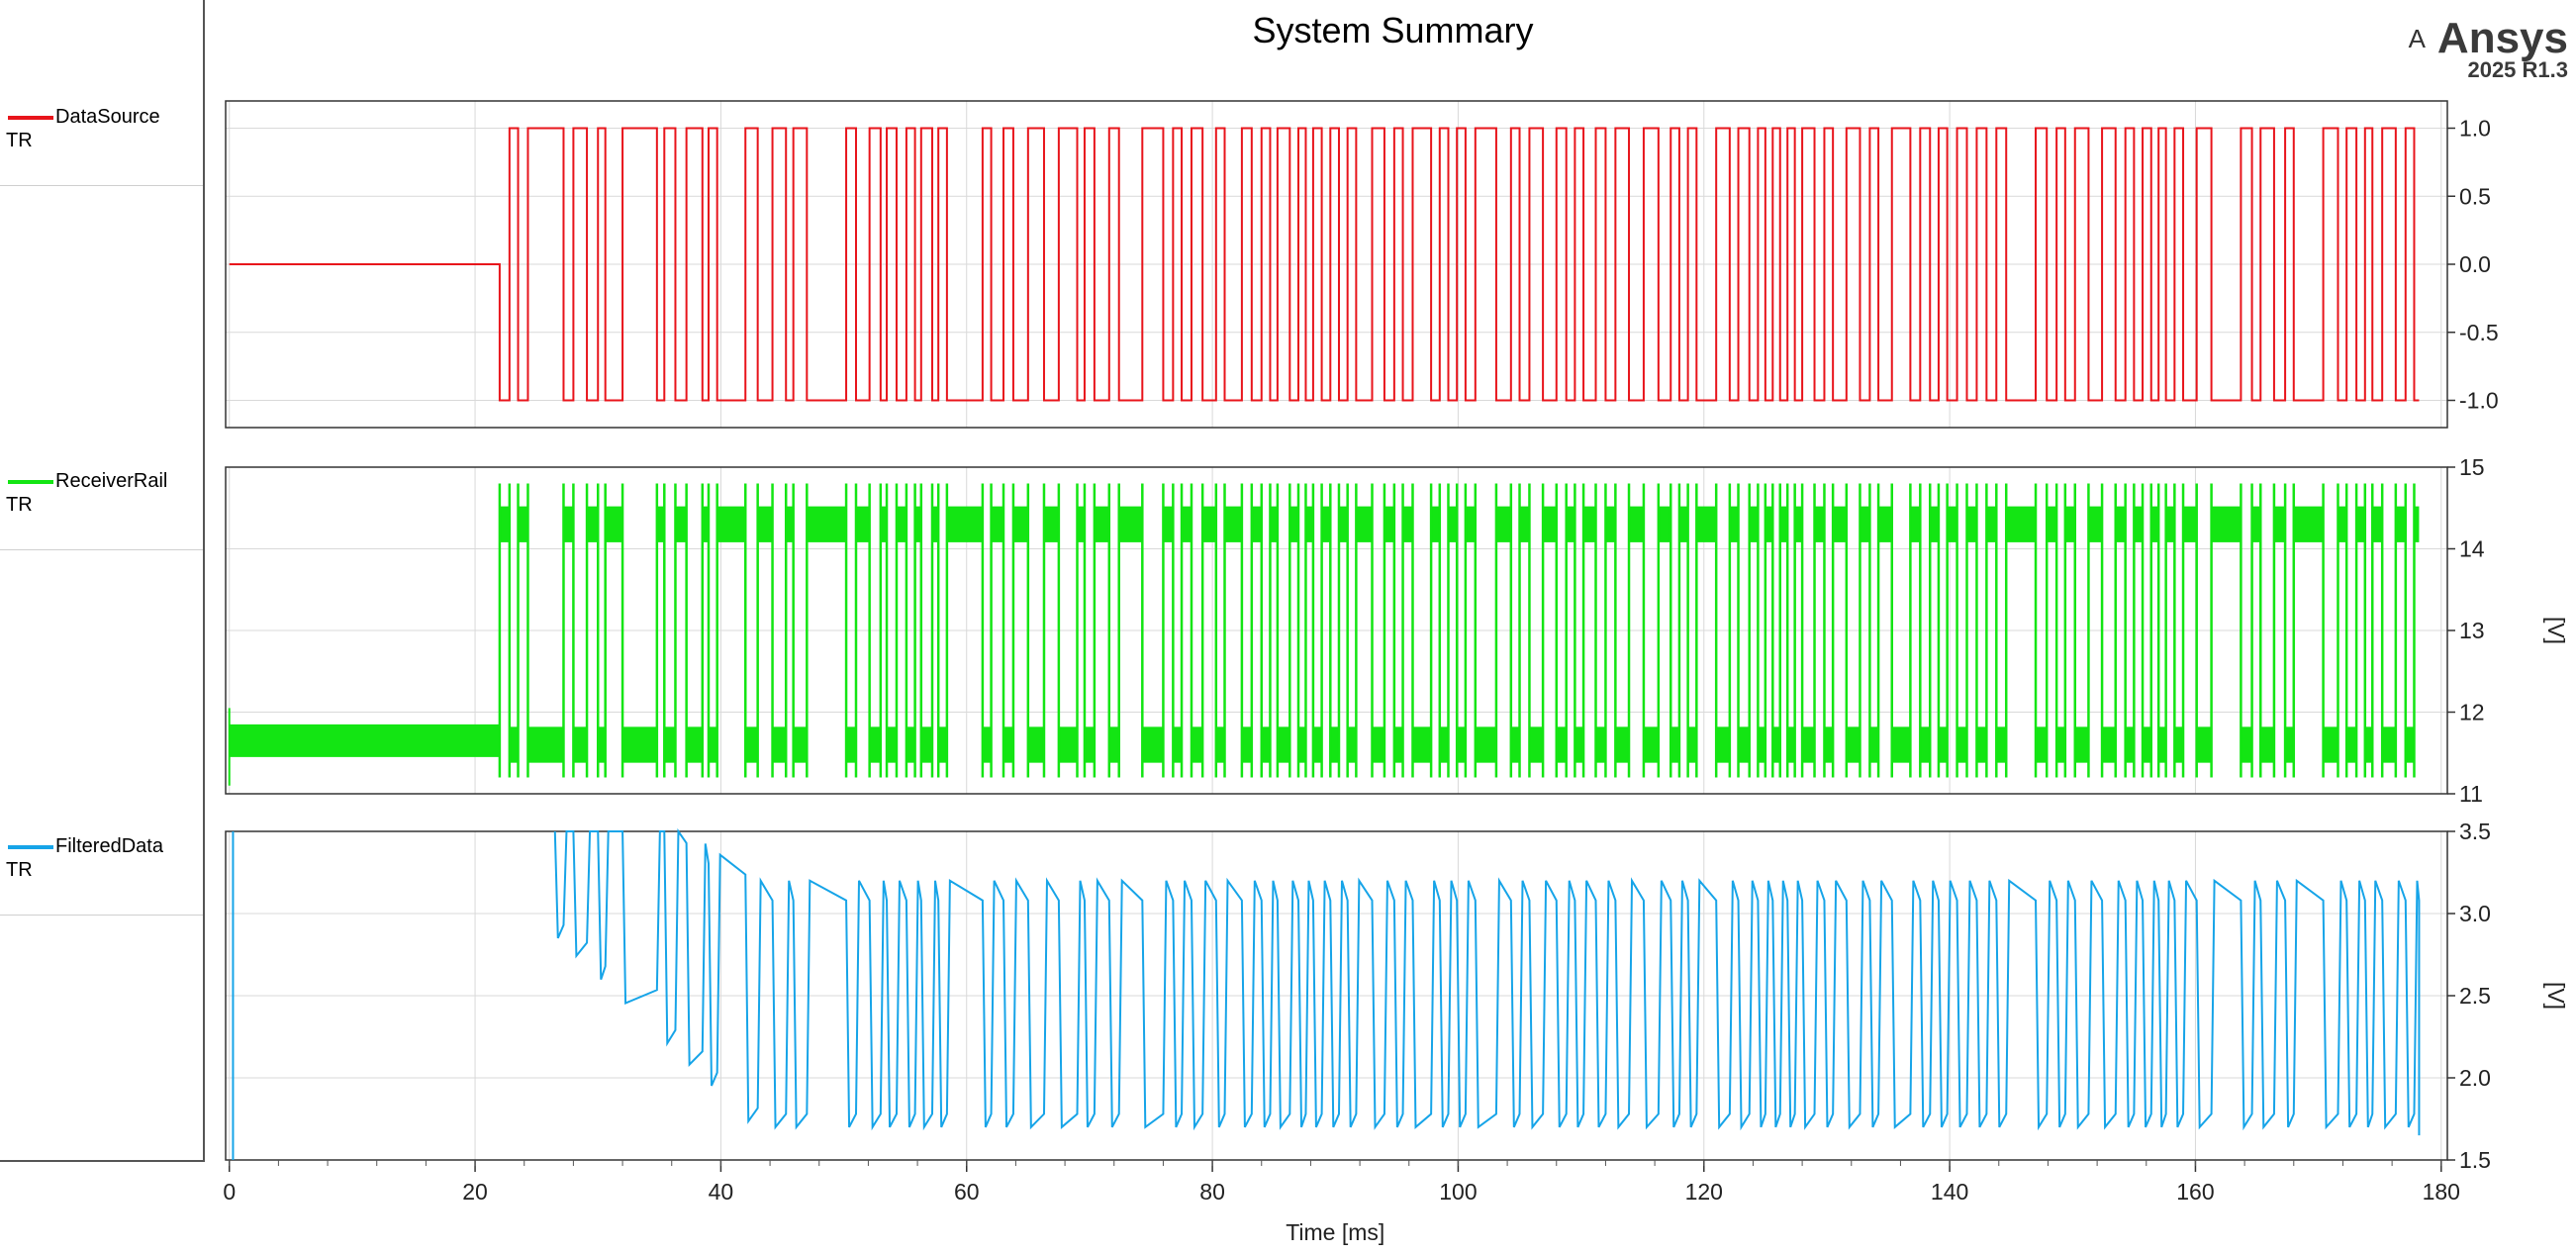 Image resolution: width=2576 pixels, height=1255 pixels. What do you see at coordinates (101, 507) in the screenshot?
I see `legend-entry-receiverrail: ReceiverRail TR` at bounding box center [101, 507].